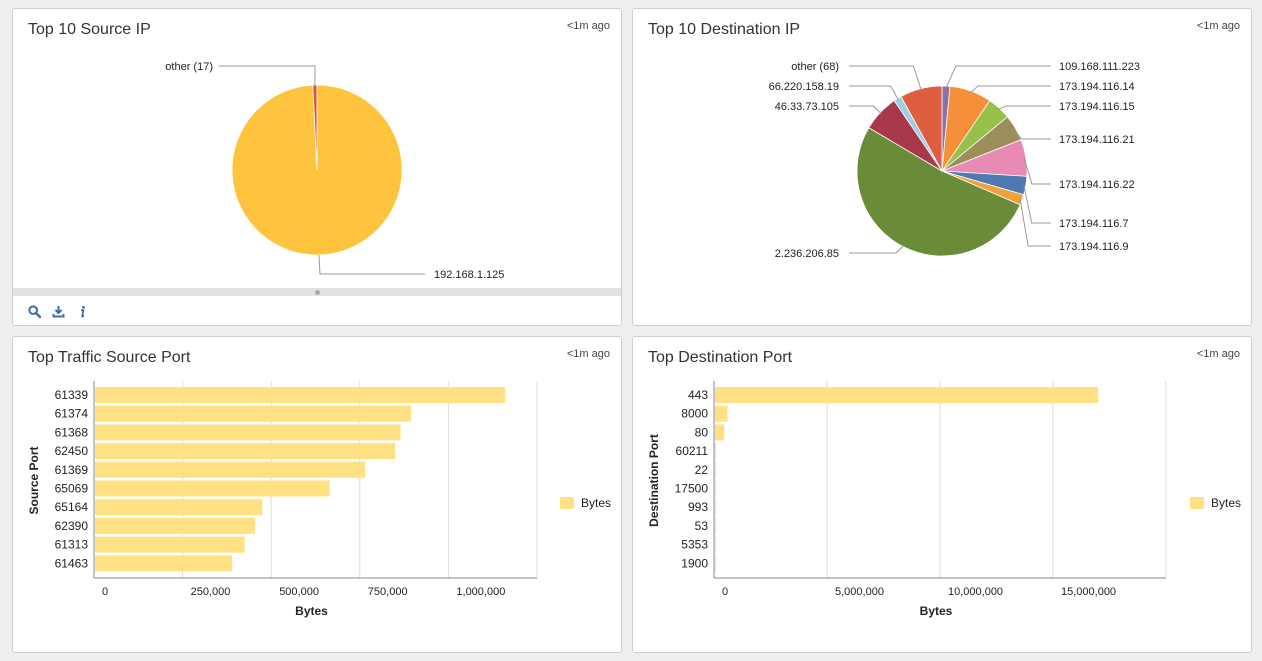 The height and width of the screenshot is (661, 1262). Describe the element at coordinates (715, 563) in the screenshot. I see `bar-1900` at that location.